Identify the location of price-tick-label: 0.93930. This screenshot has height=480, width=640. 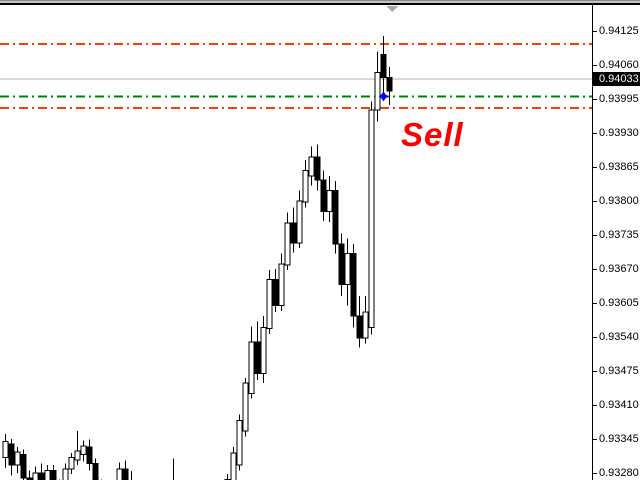
(619, 133).